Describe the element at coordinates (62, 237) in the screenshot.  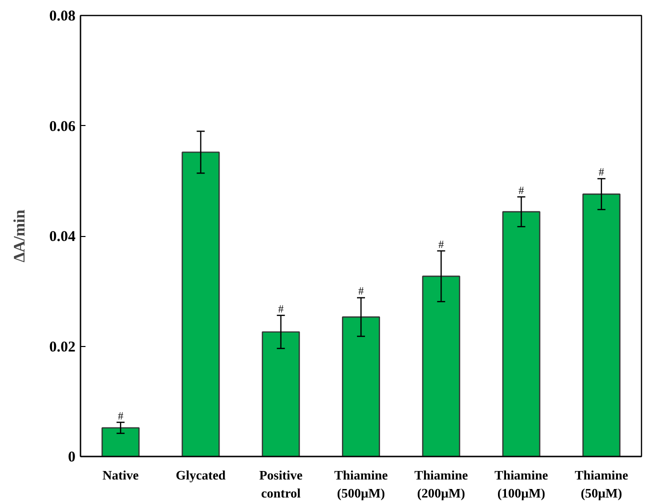
I see `y-tick-label: 0.04` at that location.